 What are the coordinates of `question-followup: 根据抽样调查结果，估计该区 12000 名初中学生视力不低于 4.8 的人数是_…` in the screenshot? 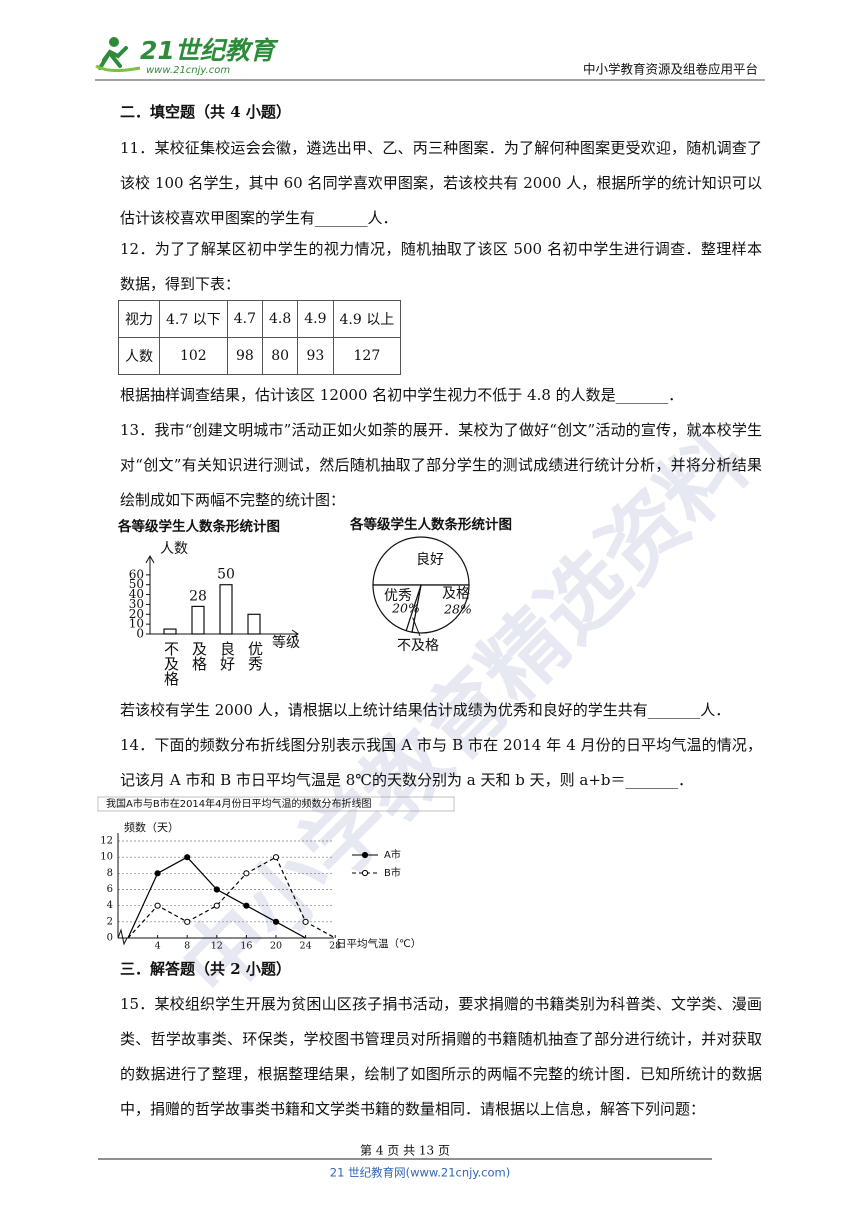 It's located at (402, 395).